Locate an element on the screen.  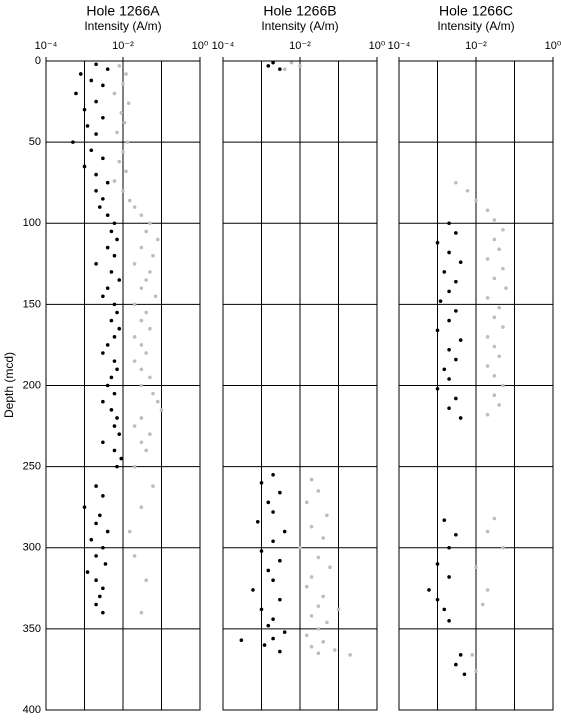
panel-title: Hole 1266A is located at coordinates (123, 11).